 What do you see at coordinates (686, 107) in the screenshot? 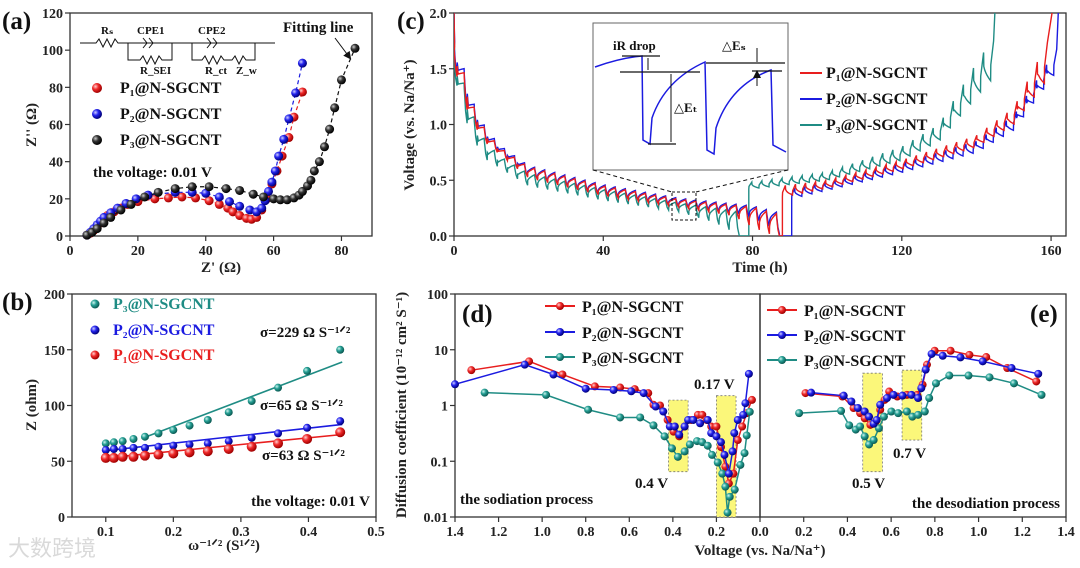
I see `delta-et-label: △Eₜ` at bounding box center [686, 107].